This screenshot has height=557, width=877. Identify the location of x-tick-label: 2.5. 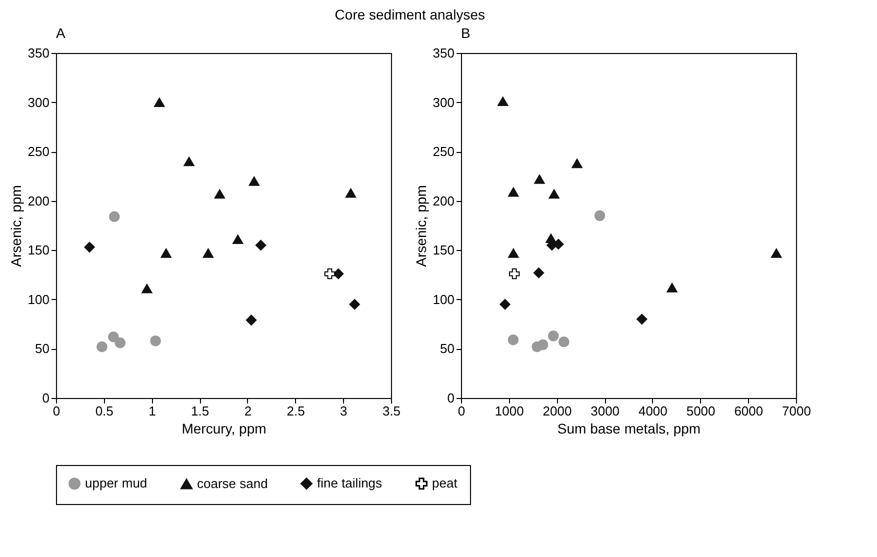
(295, 411).